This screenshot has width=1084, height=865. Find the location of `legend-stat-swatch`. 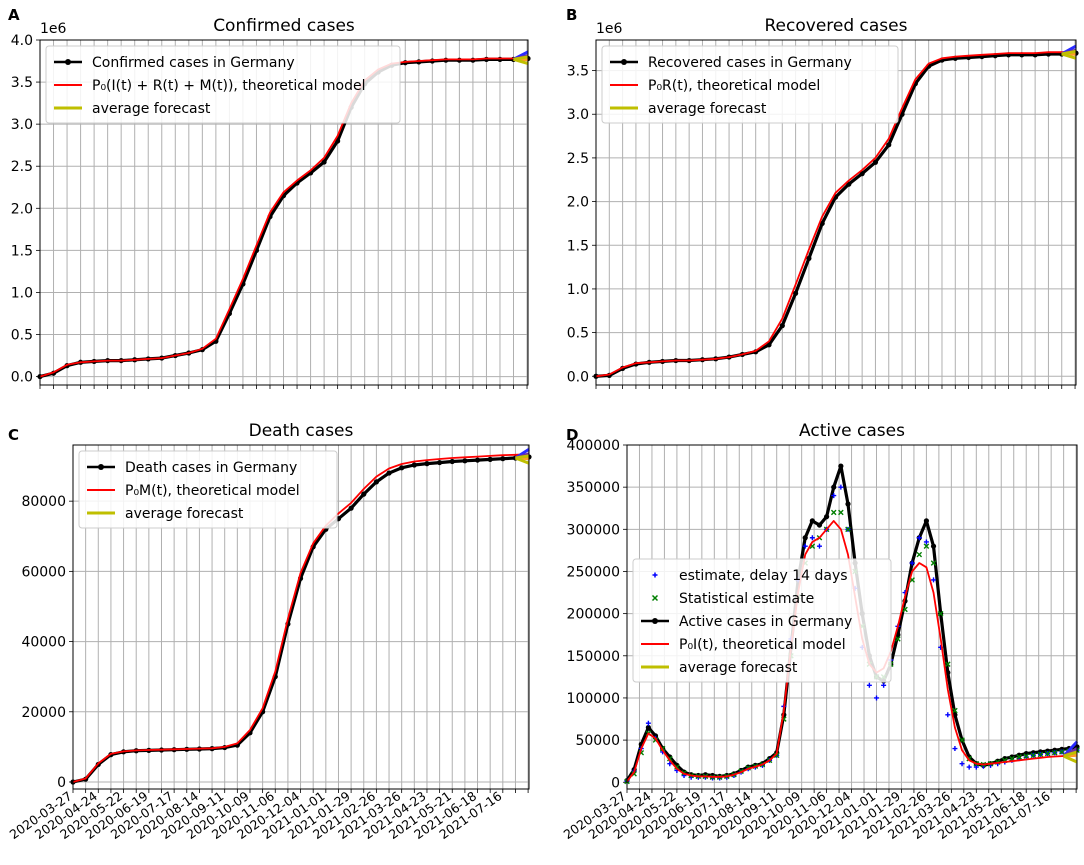

legend-stat-swatch is located at coordinates (655, 598).